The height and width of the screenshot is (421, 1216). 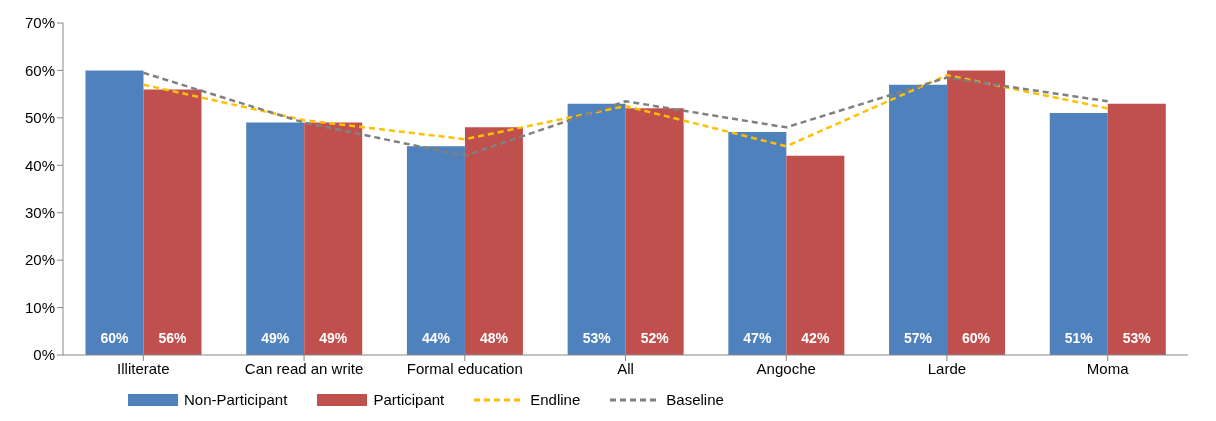 I want to click on data-label: 44%, so click(x=436, y=338).